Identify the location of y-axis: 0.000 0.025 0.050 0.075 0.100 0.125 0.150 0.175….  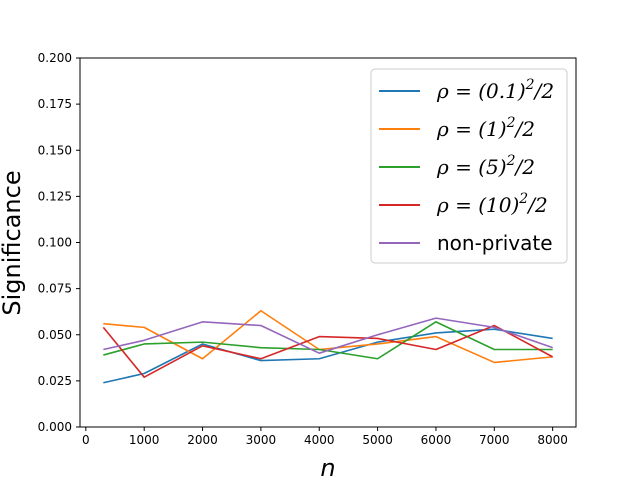
(59, 242).